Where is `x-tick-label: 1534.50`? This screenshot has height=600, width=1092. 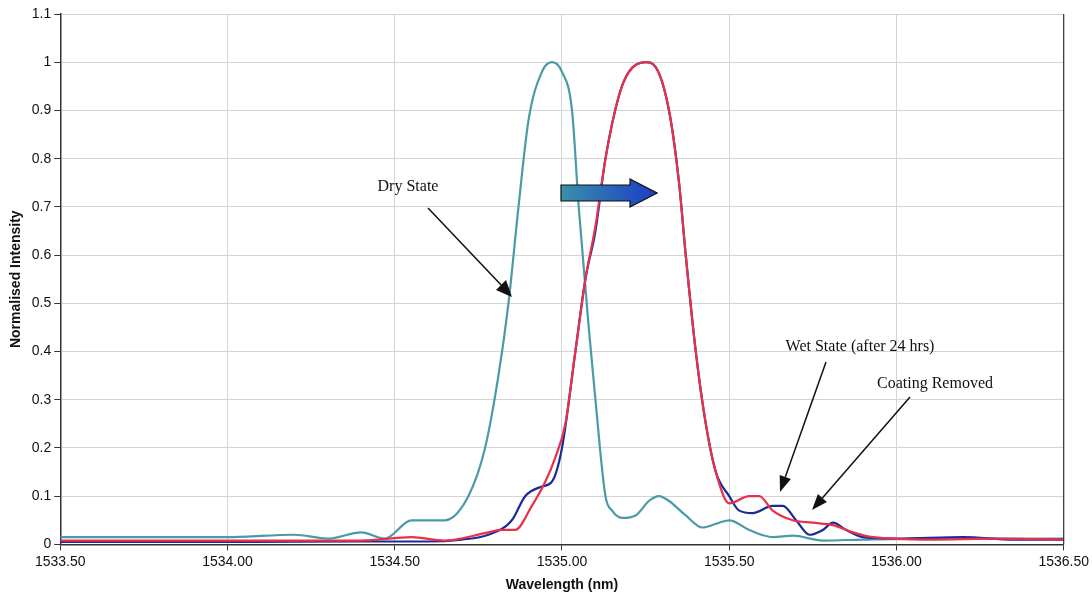
x-tick-label: 1534.50 is located at coordinates (395, 560).